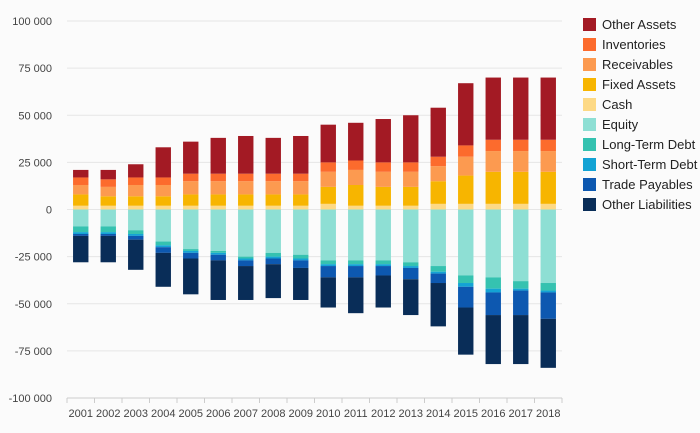 Image resolution: width=700 pixels, height=433 pixels. Describe the element at coordinates (301, 414) in the screenshot. I see `x-tick-label: 2009` at that location.